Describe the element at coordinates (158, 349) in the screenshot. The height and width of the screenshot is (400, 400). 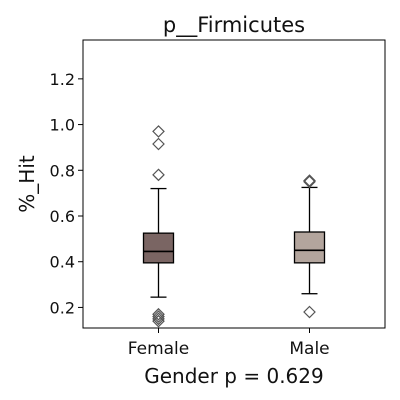
I see `x-tick-label: Female` at that location.